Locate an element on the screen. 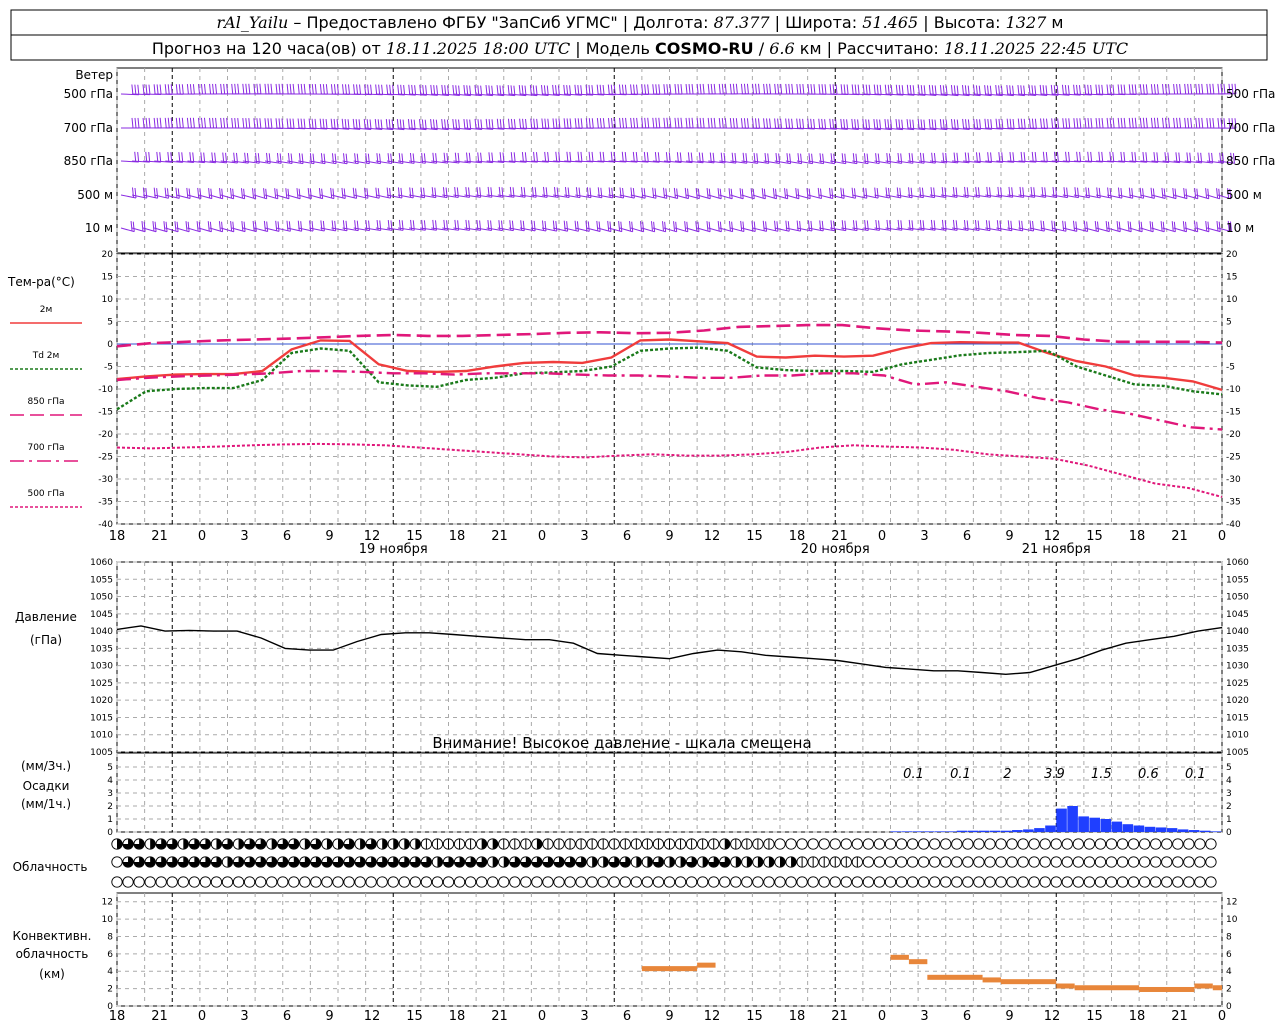  calc-prefix: Рассчитано: is located at coordinates (888, 48).